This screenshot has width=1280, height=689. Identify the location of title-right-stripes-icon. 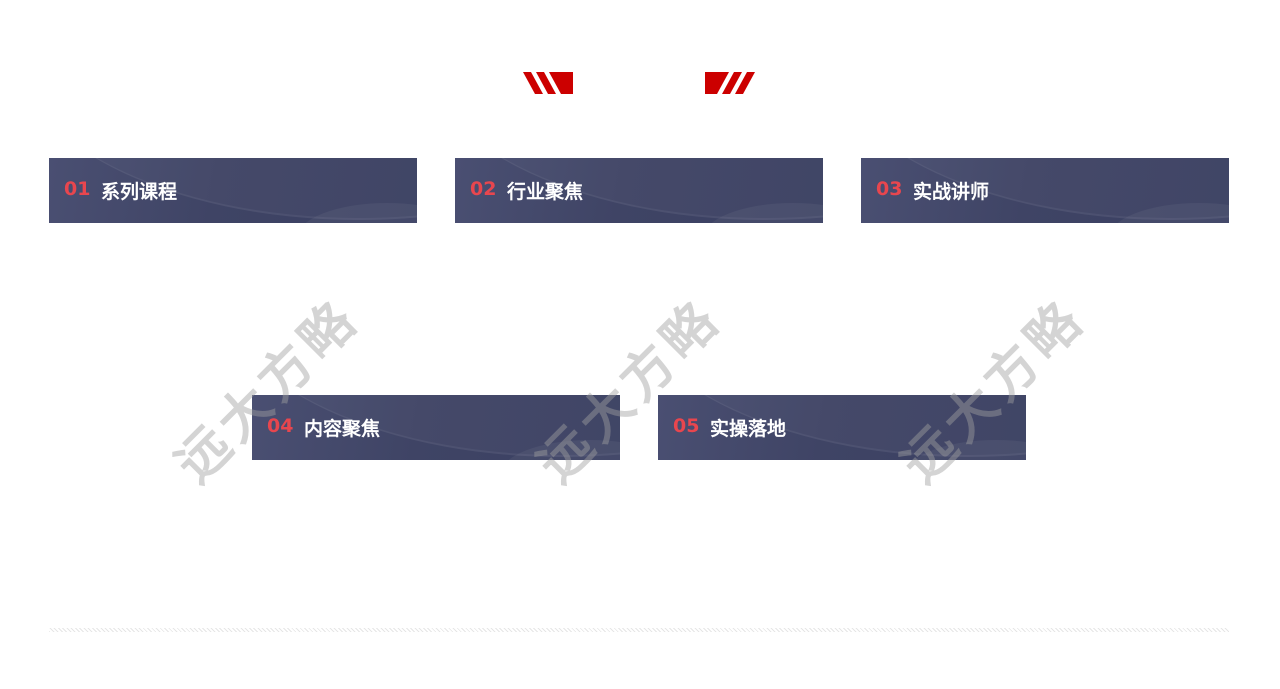
(730, 83).